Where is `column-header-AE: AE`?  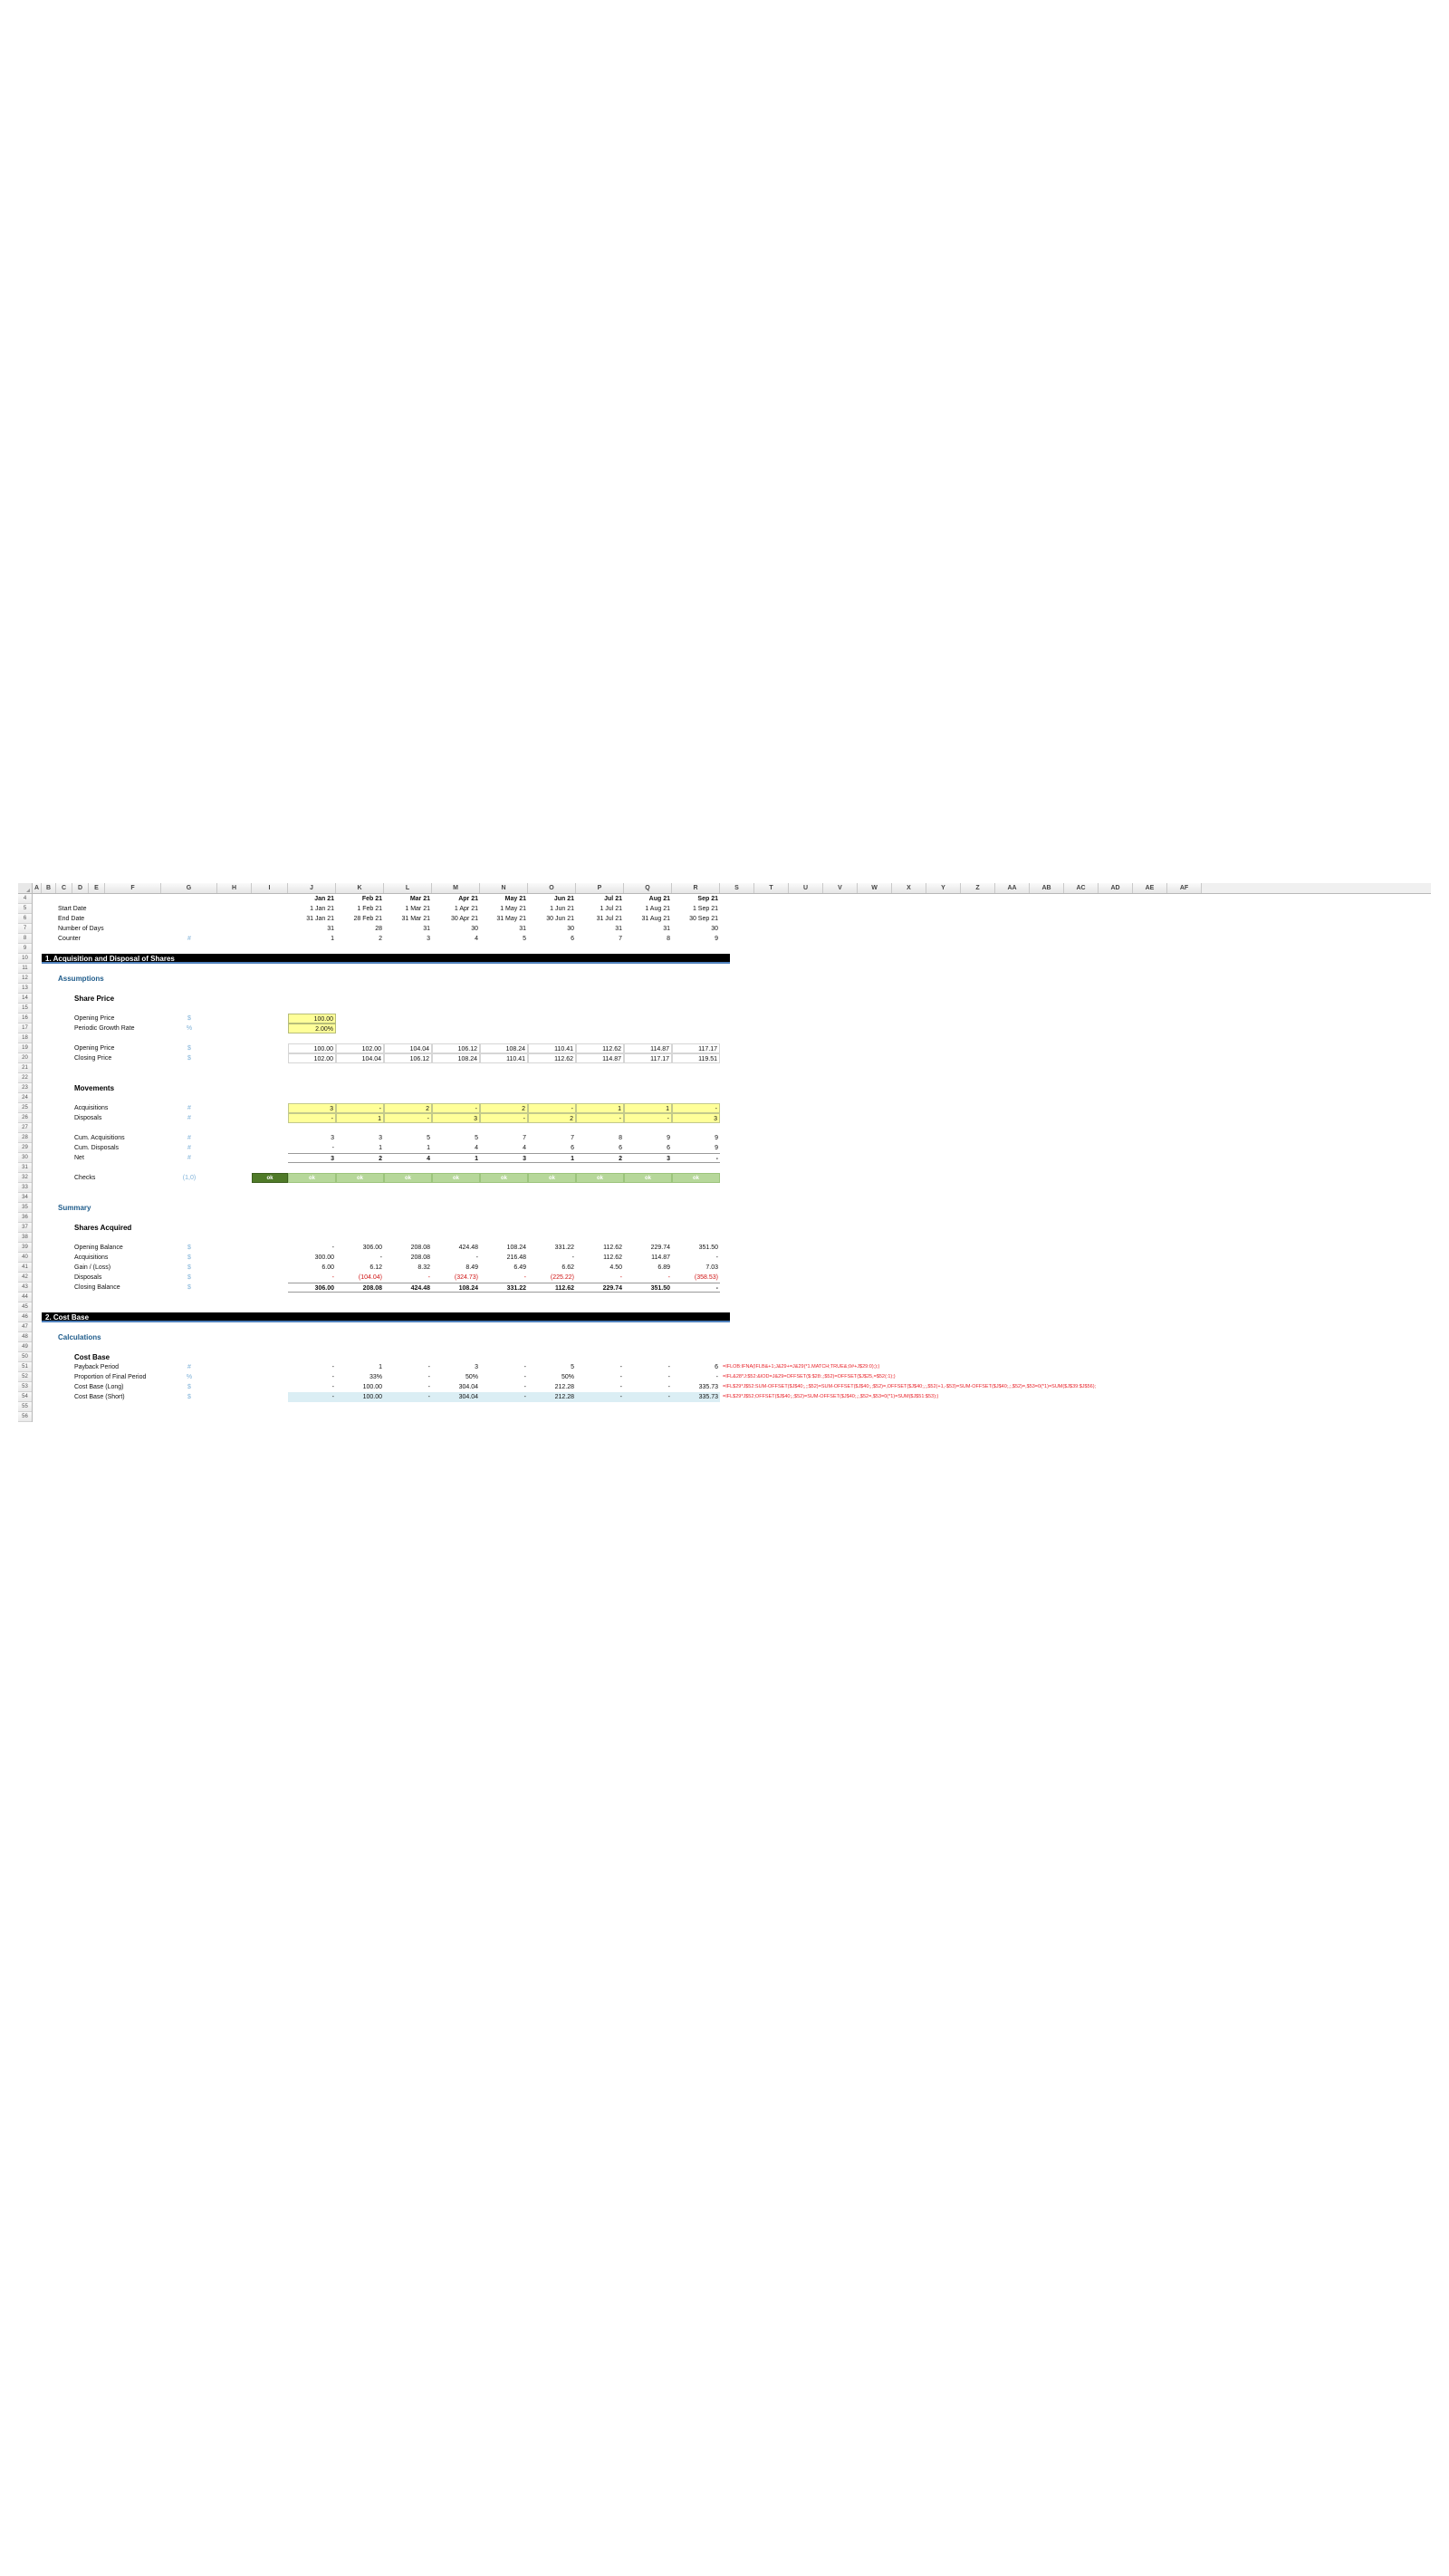 column-header-AE: AE is located at coordinates (1150, 888).